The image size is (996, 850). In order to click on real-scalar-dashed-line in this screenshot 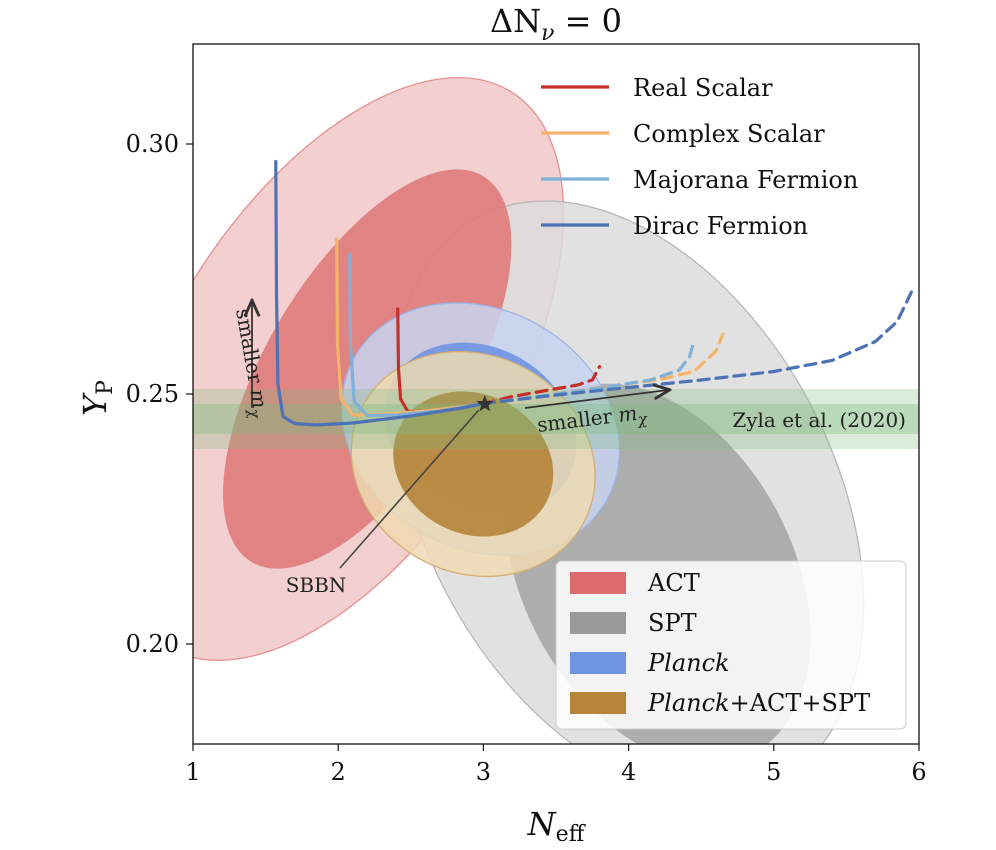, I will do `click(541, 385)`.